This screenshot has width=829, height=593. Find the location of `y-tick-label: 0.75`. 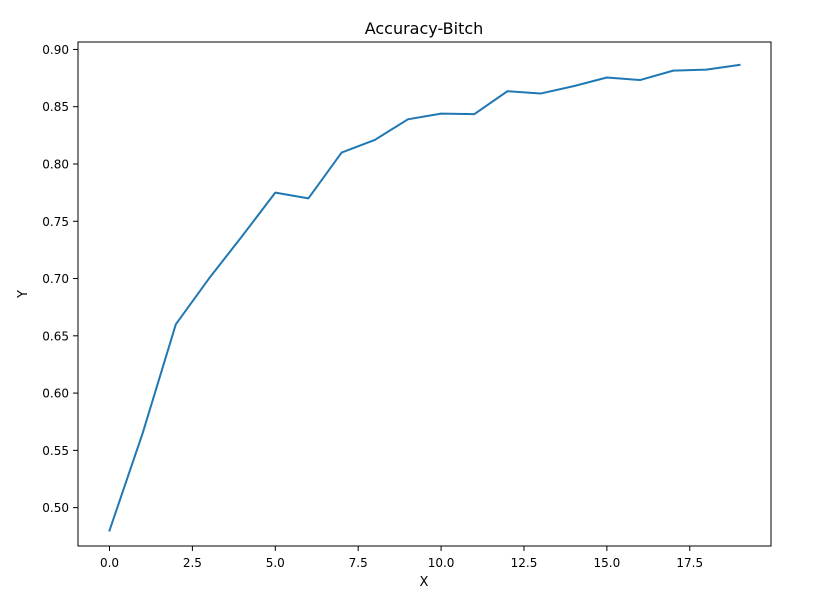

y-tick-label: 0.75 is located at coordinates (55, 222).